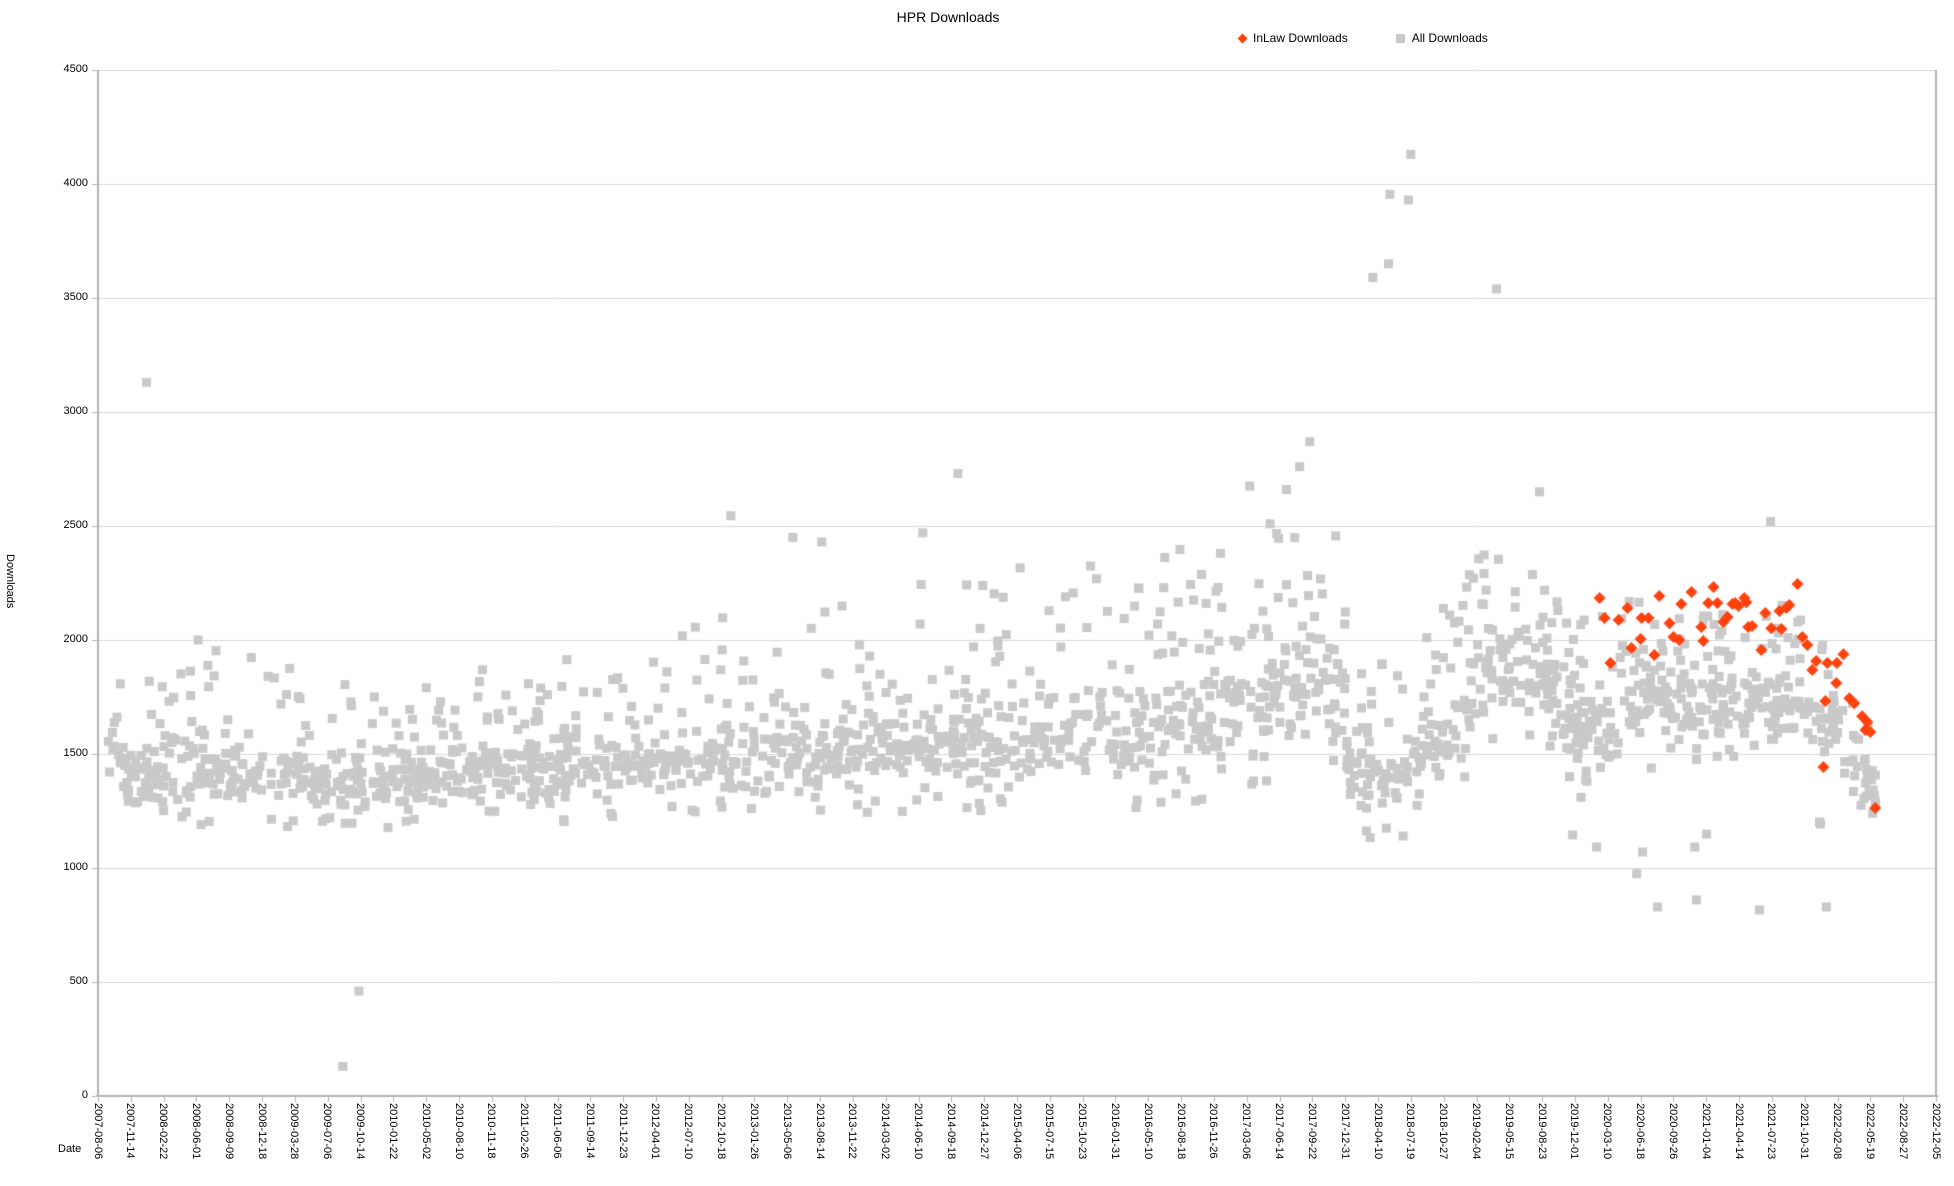 The image size is (1954, 1186). What do you see at coordinates (1147, 1131) in the screenshot?
I see `x-tick-label: 2016-05-10` at bounding box center [1147, 1131].